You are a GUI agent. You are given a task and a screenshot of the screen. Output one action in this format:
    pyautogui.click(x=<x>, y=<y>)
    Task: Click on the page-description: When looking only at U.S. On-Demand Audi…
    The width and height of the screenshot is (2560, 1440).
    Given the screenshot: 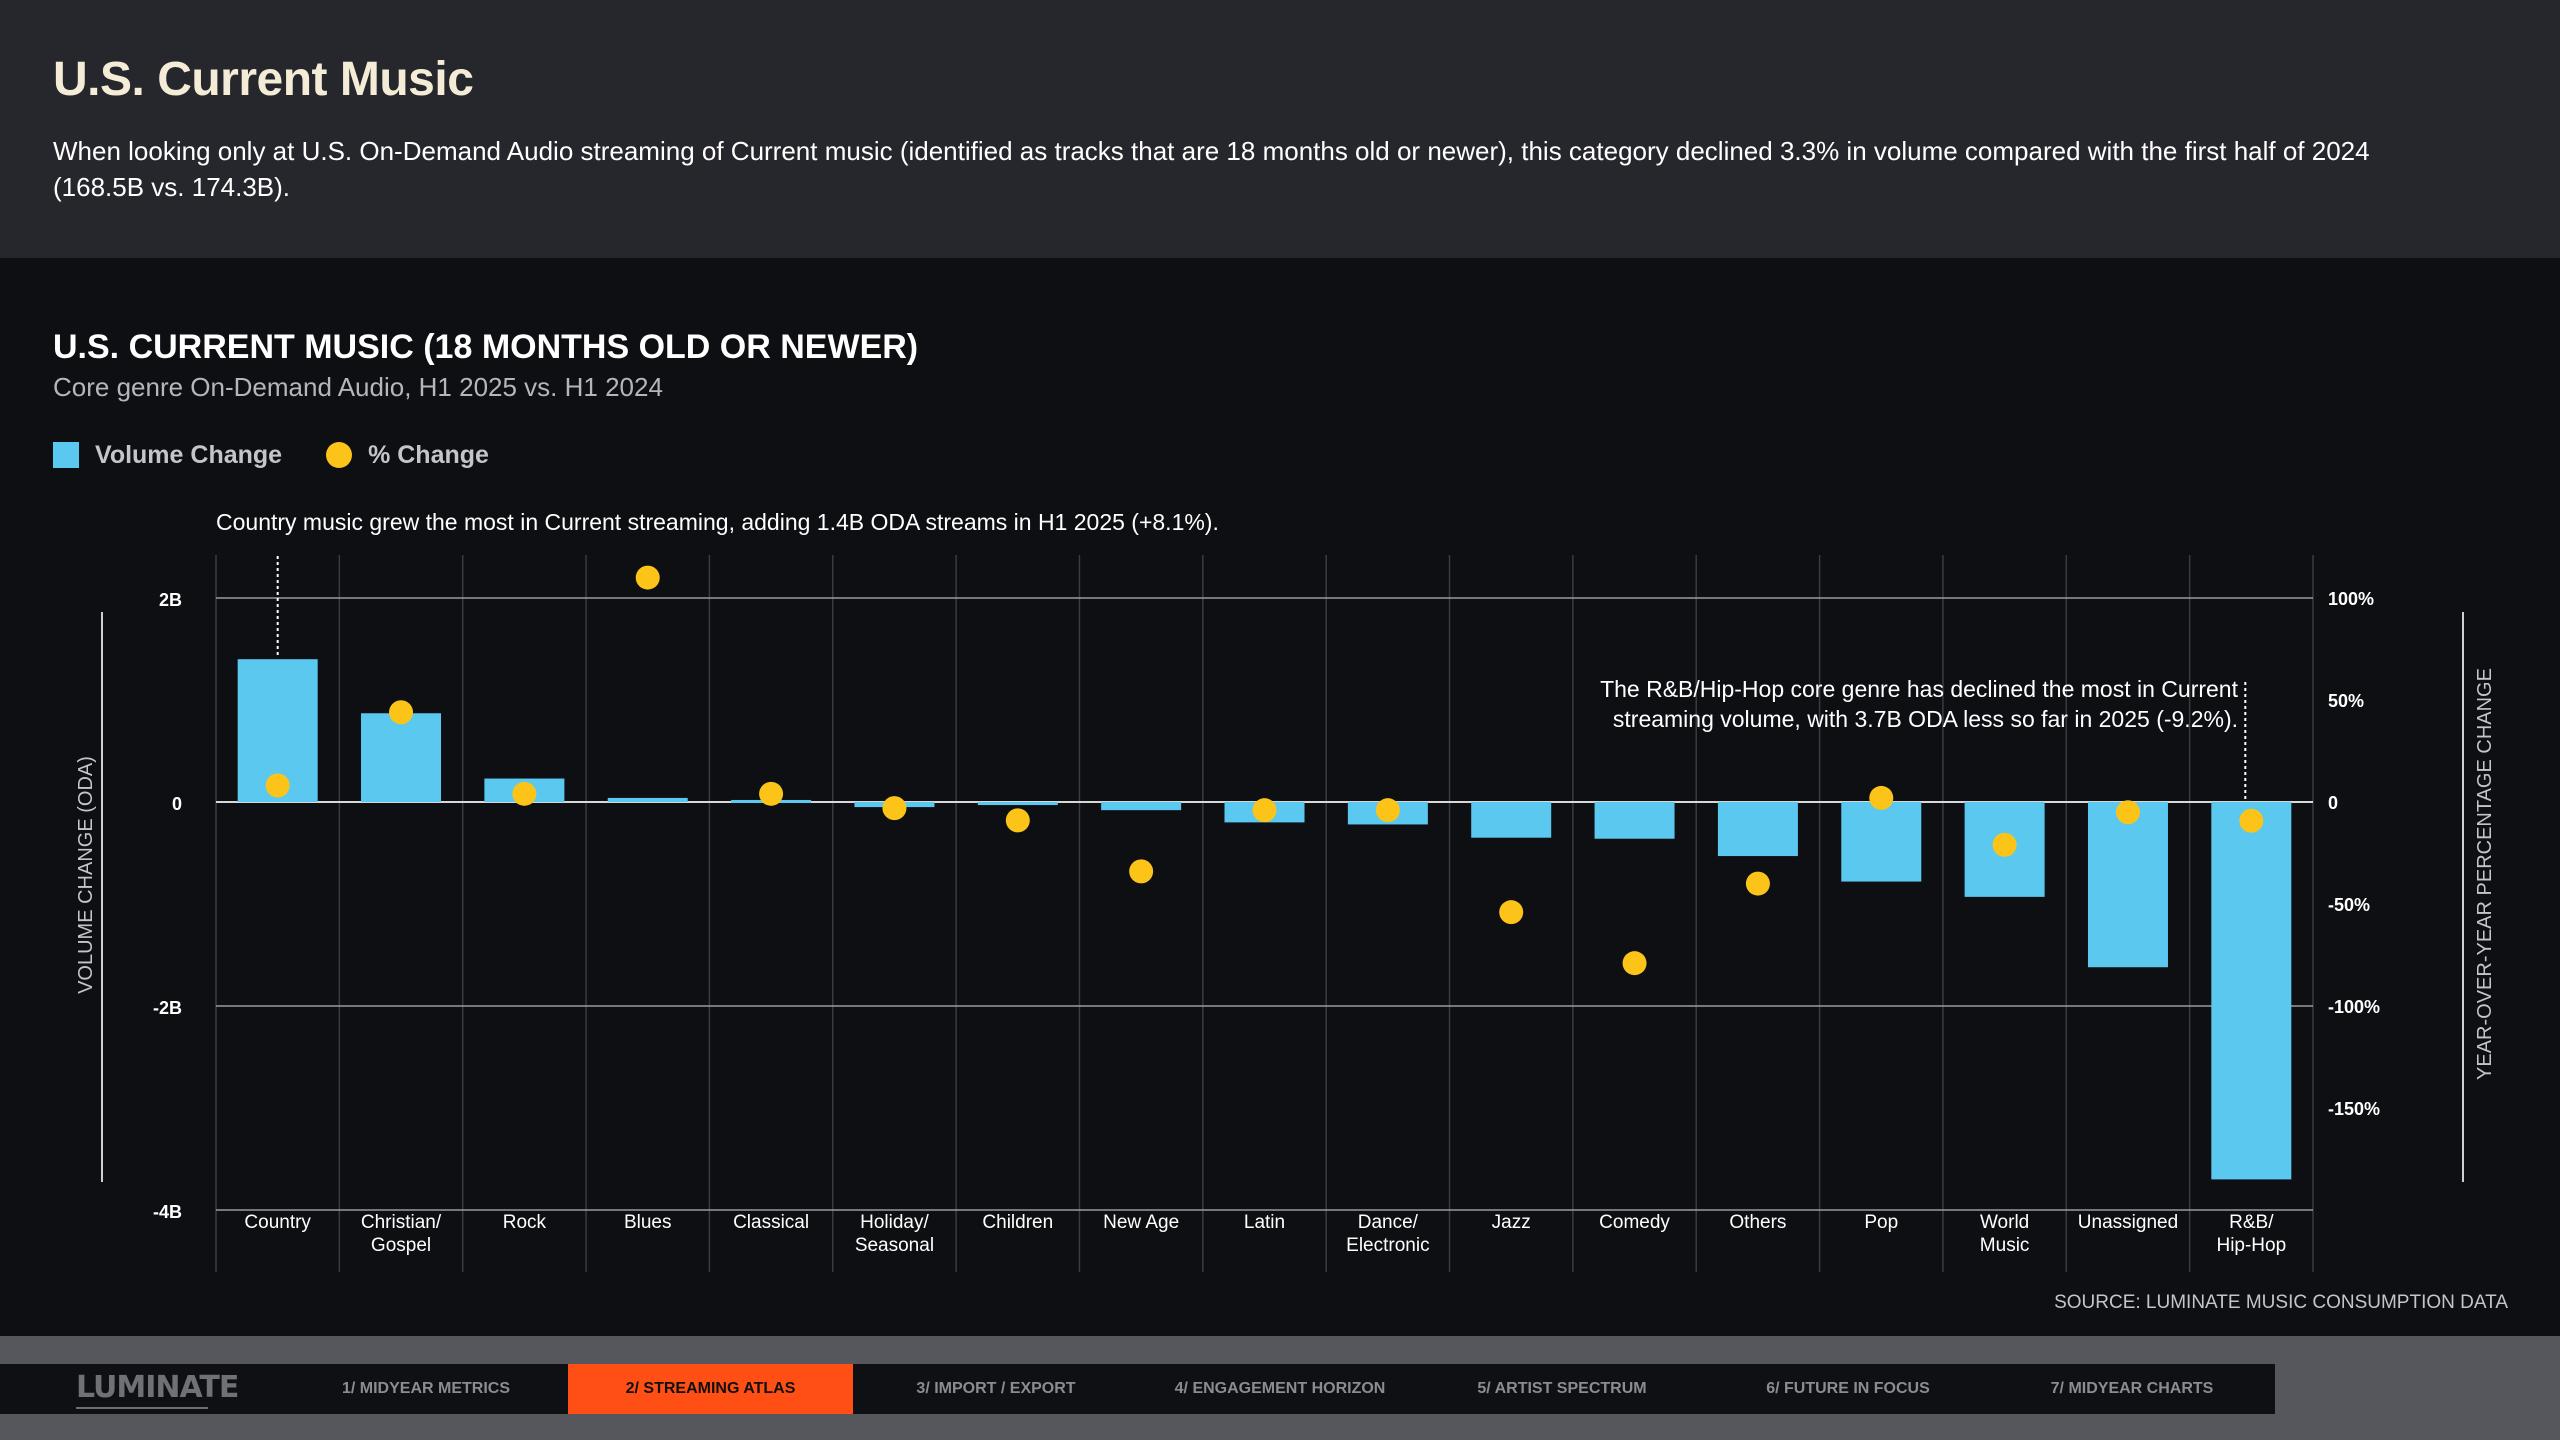 What is the action you would take?
    pyautogui.click(x=1211, y=169)
    